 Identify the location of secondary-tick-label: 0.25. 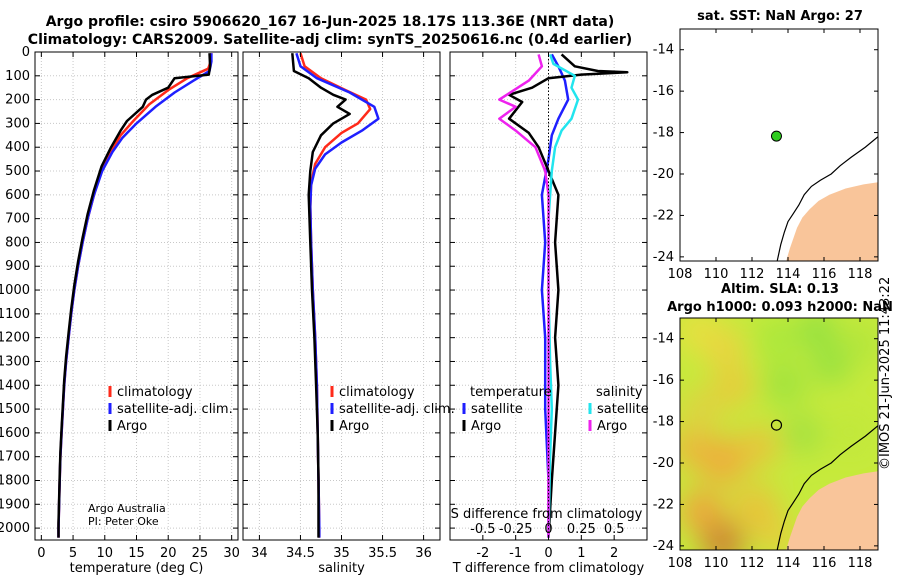
(581, 529).